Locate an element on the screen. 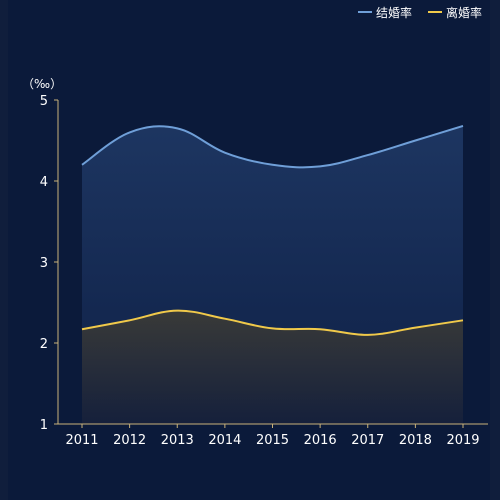 This screenshot has width=500, height=500. x-tick-label: 2019 is located at coordinates (462, 440).